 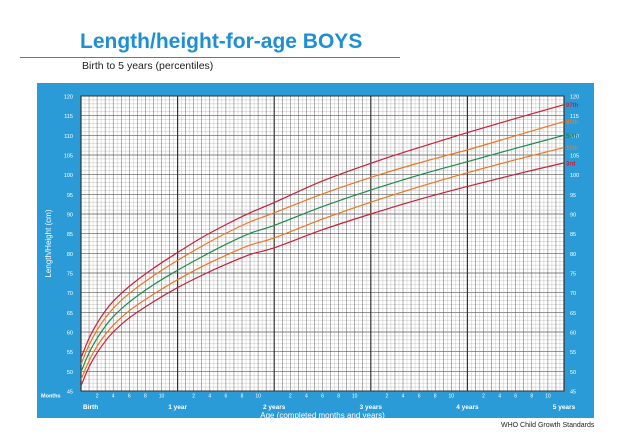 What do you see at coordinates (573, 314) in the screenshot?
I see `y-tick-label-right: 65` at bounding box center [573, 314].